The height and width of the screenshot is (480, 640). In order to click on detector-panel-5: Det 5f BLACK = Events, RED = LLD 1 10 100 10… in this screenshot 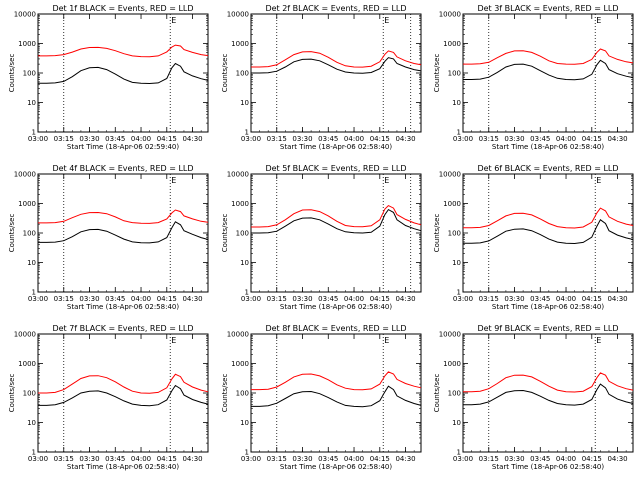, I will do `click(321, 237)`.